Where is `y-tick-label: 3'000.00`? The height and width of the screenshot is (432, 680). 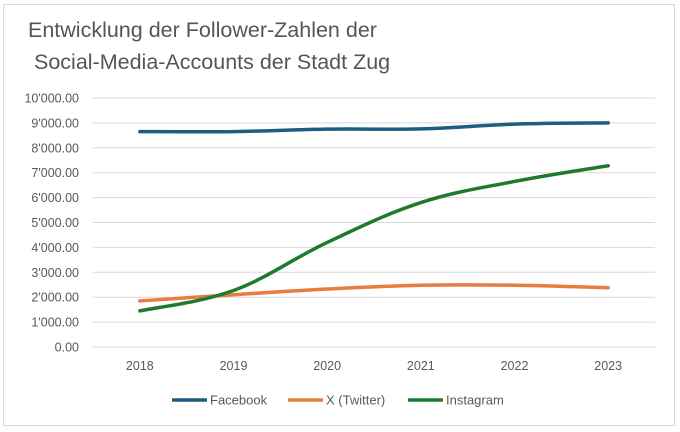 y-tick-label: 3'000.00 is located at coordinates (55, 273).